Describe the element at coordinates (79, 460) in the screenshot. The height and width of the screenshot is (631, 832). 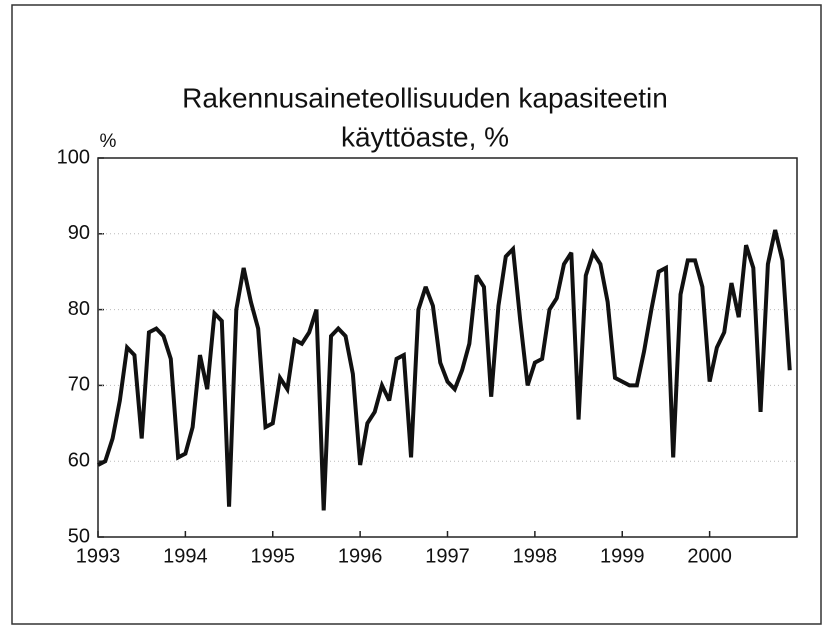
I see `y-tick-label: 60` at that location.